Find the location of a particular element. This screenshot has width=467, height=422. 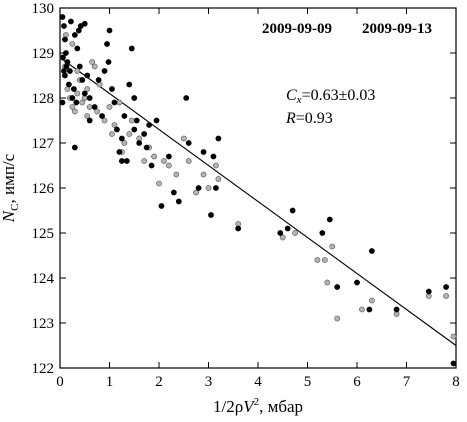

x-tick-label-2: 2 is located at coordinates (159, 382).